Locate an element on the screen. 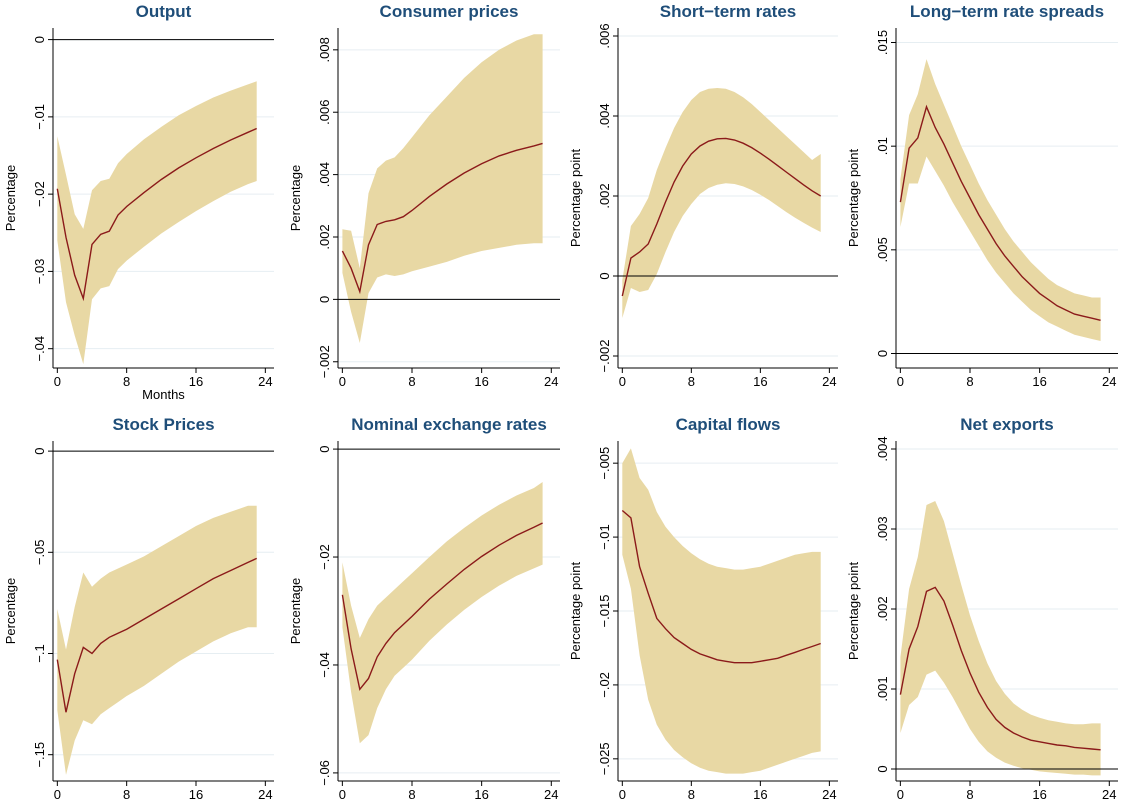  panel-title: Consumer prices is located at coordinates (449, 11).